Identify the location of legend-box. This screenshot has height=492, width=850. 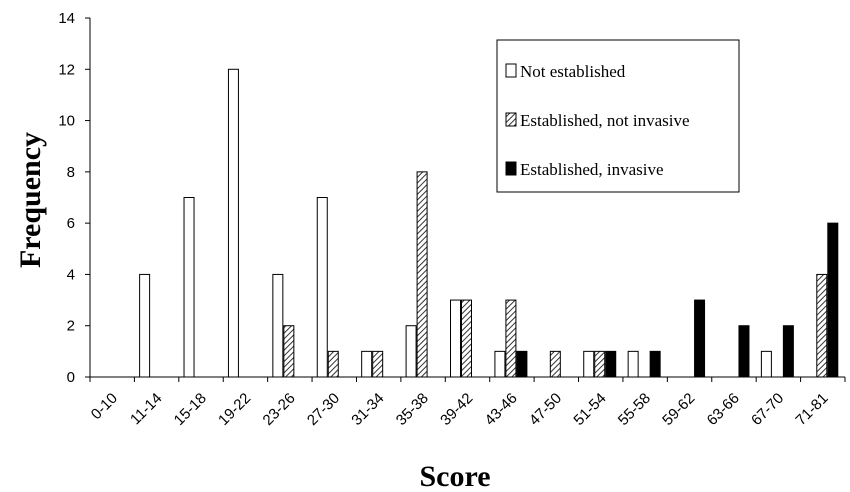
(618, 116).